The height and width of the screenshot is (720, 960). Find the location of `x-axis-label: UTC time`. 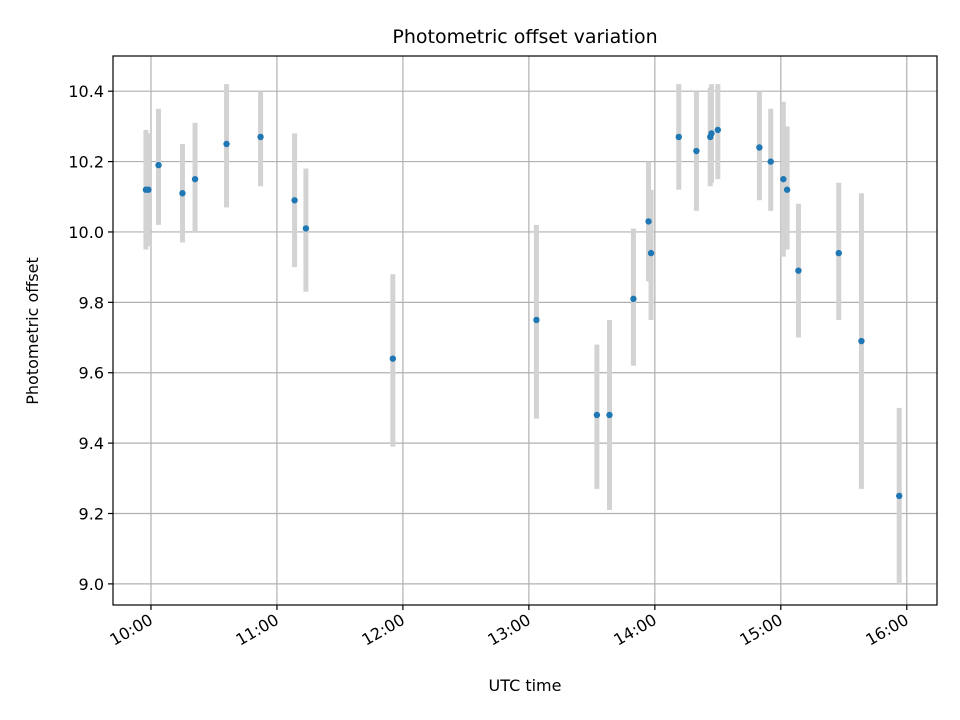

x-axis-label: UTC time is located at coordinates (525, 685).